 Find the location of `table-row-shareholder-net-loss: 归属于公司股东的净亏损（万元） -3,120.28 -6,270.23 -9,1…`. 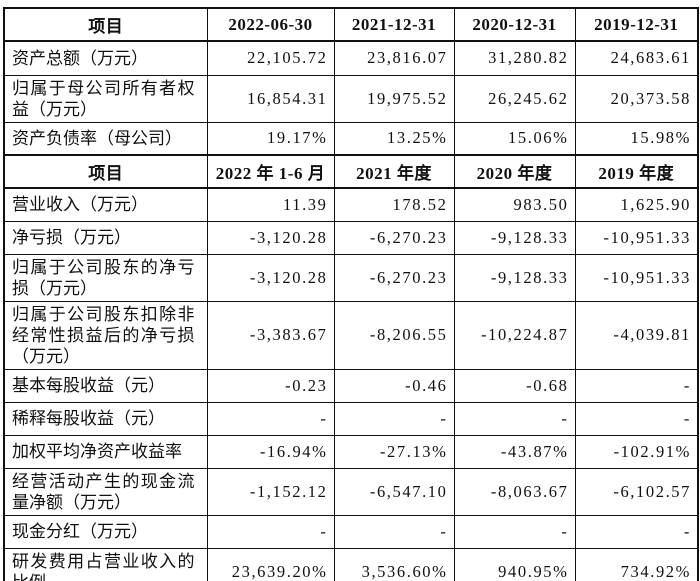

table-row-shareholder-net-loss: 归属于公司股东的净亏损（万元） -3,120.28 -6,270.23 -9,1… is located at coordinates (351, 277).